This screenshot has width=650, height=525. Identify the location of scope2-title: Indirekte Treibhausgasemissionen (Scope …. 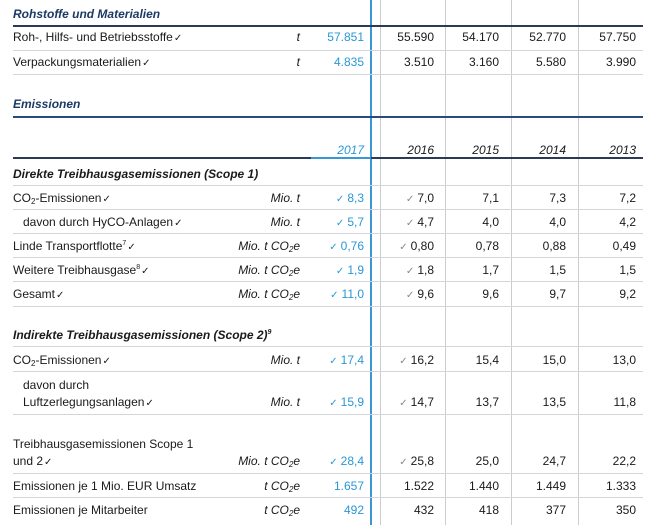
(142, 335).